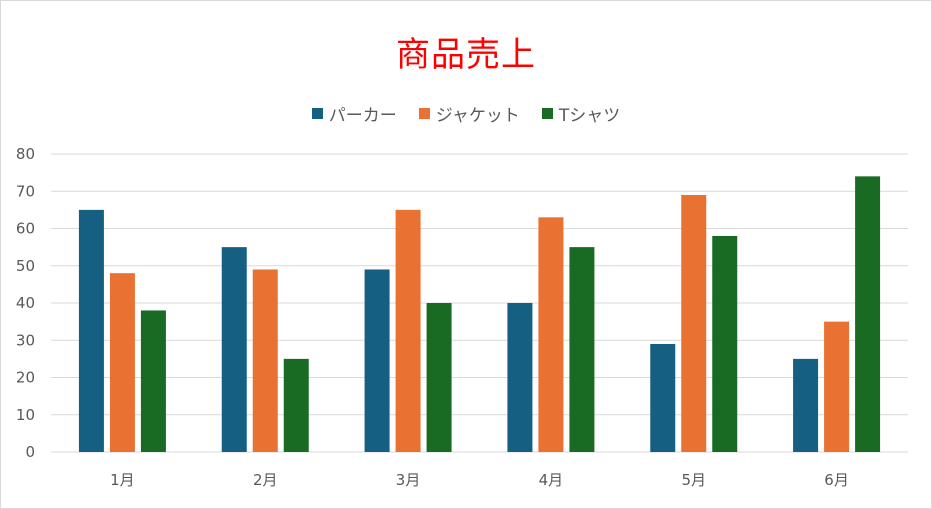 The height and width of the screenshot is (509, 932). What do you see at coordinates (25, 266) in the screenshot?
I see `y-tick-label: 50` at bounding box center [25, 266].